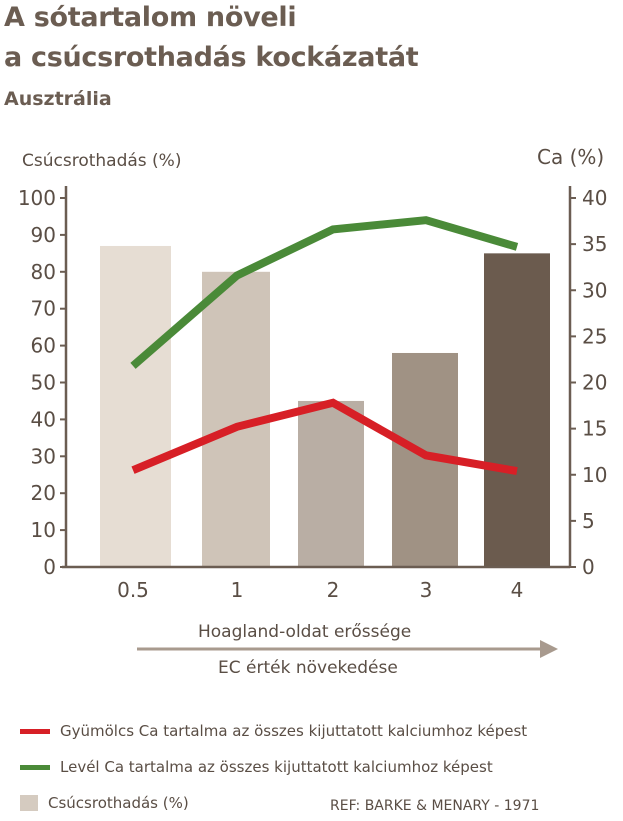 The image size is (623, 821). Describe the element at coordinates (135, 406) in the screenshot. I see `bar-0.5` at that location.